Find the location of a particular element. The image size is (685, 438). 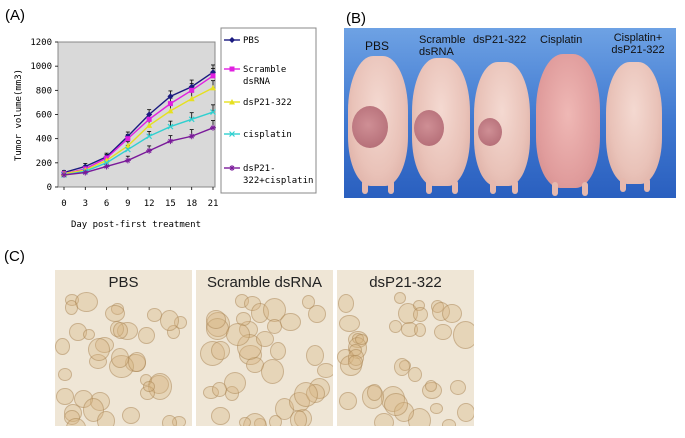

legend-label: dsP21-322 is located at coordinates (267, 103).